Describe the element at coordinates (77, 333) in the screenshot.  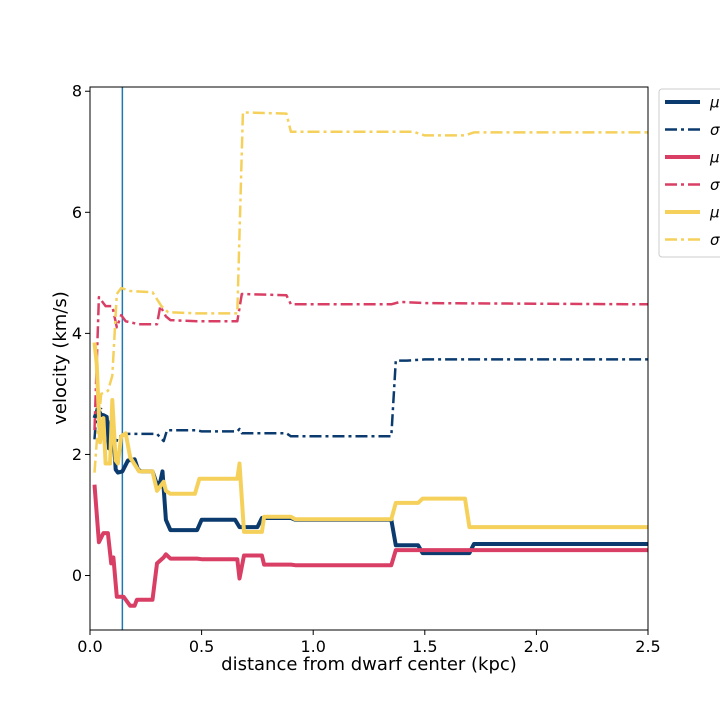
I see `y-tick-label: 4` at that location.